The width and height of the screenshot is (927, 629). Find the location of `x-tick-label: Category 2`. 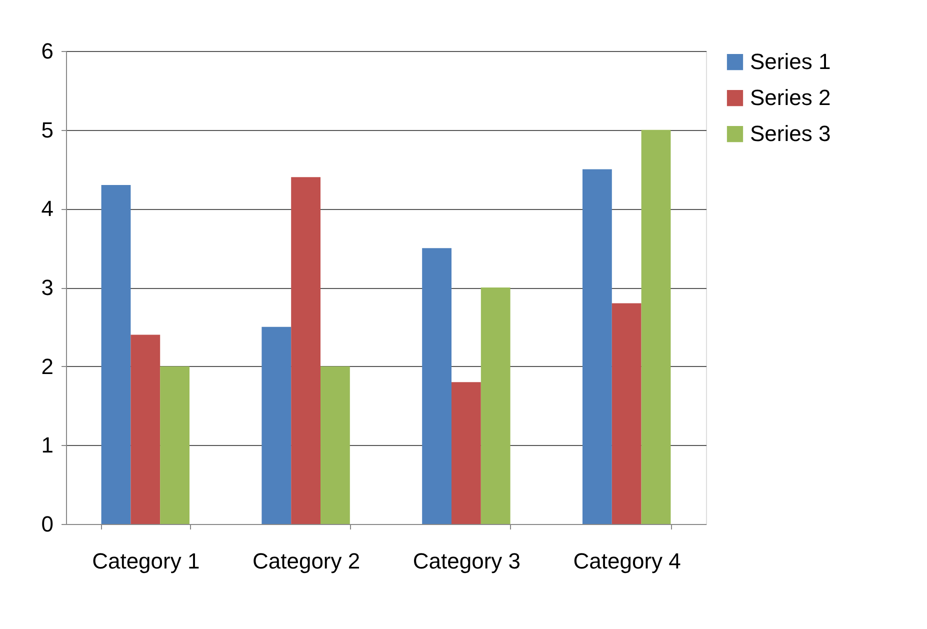

x-tick-label: Category 2 is located at coordinates (306, 561).